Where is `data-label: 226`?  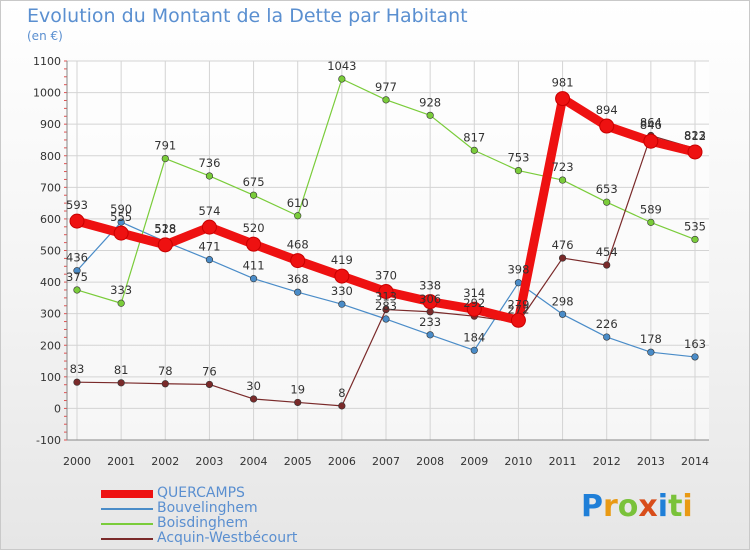 data-label: 226 is located at coordinates (607, 324).